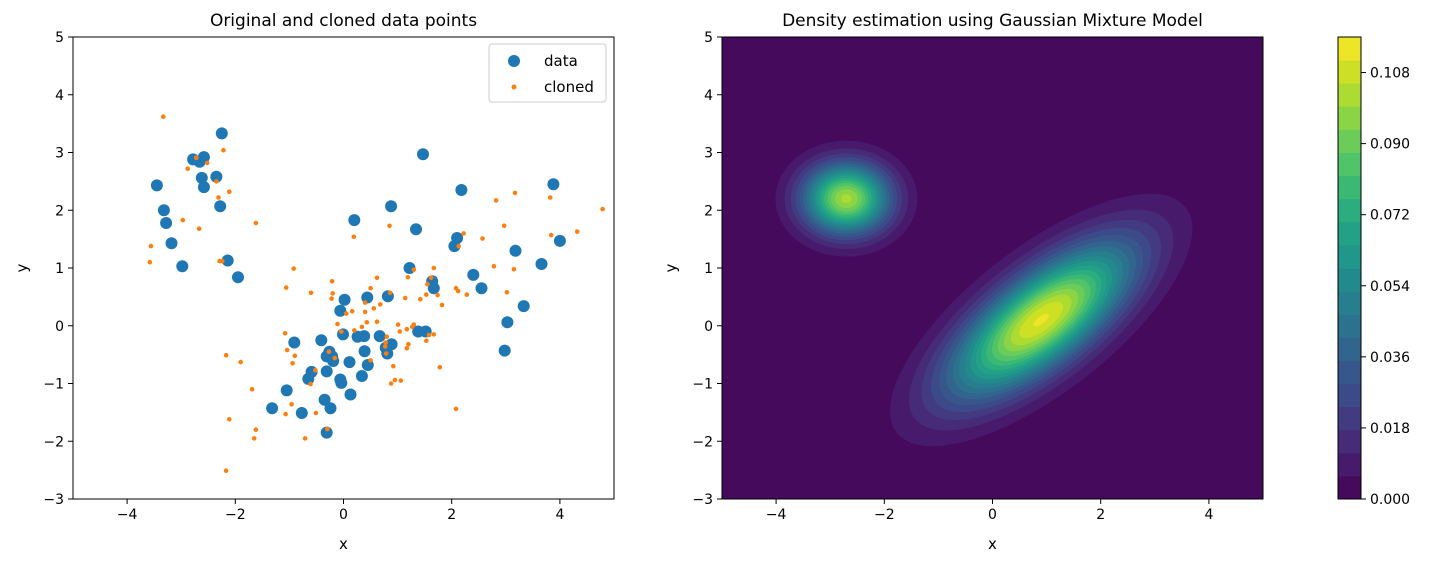 The height and width of the screenshot is (565, 1431). I want to click on scatter-legend: data cloned, so click(547, 73).